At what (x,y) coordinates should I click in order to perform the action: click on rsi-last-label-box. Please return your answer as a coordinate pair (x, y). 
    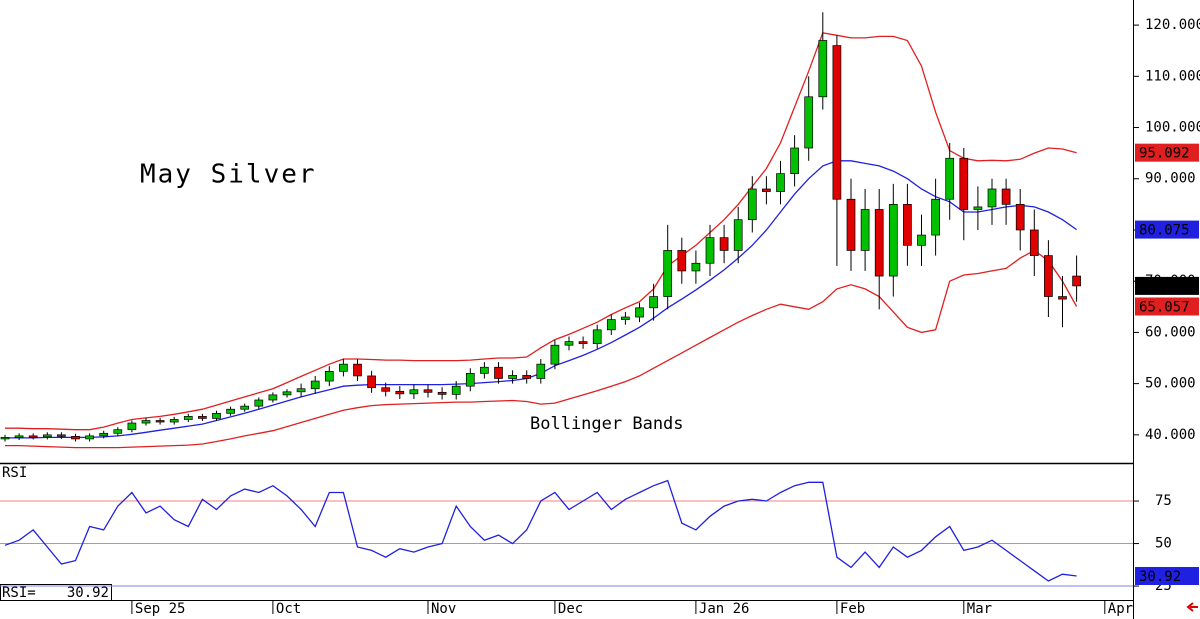
    Looking at the image, I should click on (1167, 575).